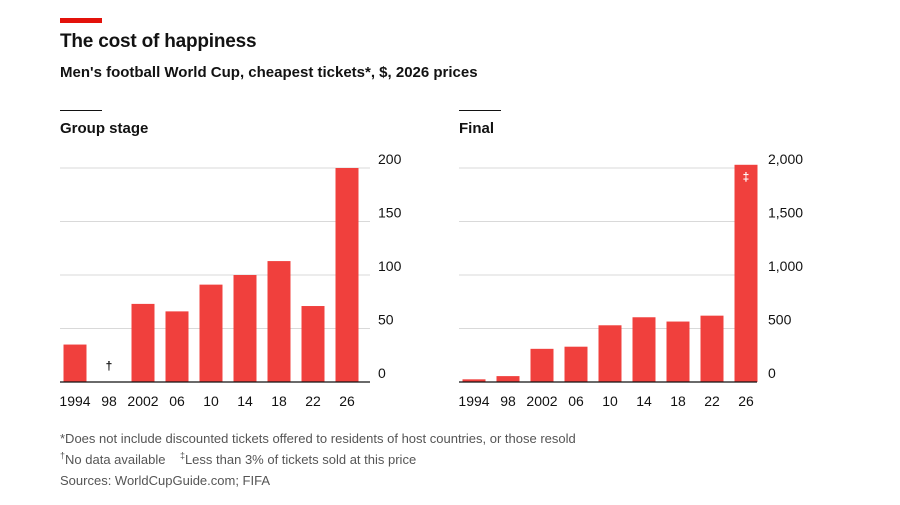 This screenshot has width=900, height=505. Describe the element at coordinates (474, 380) in the screenshot. I see `final-bar-1994` at that location.